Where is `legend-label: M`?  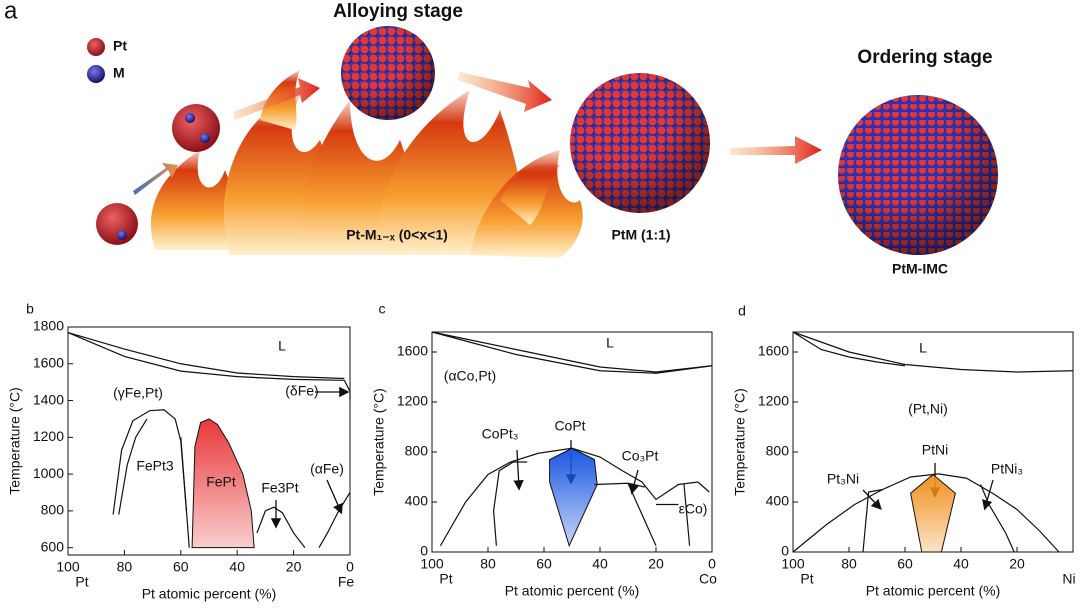 legend-label: M is located at coordinates (119, 73).